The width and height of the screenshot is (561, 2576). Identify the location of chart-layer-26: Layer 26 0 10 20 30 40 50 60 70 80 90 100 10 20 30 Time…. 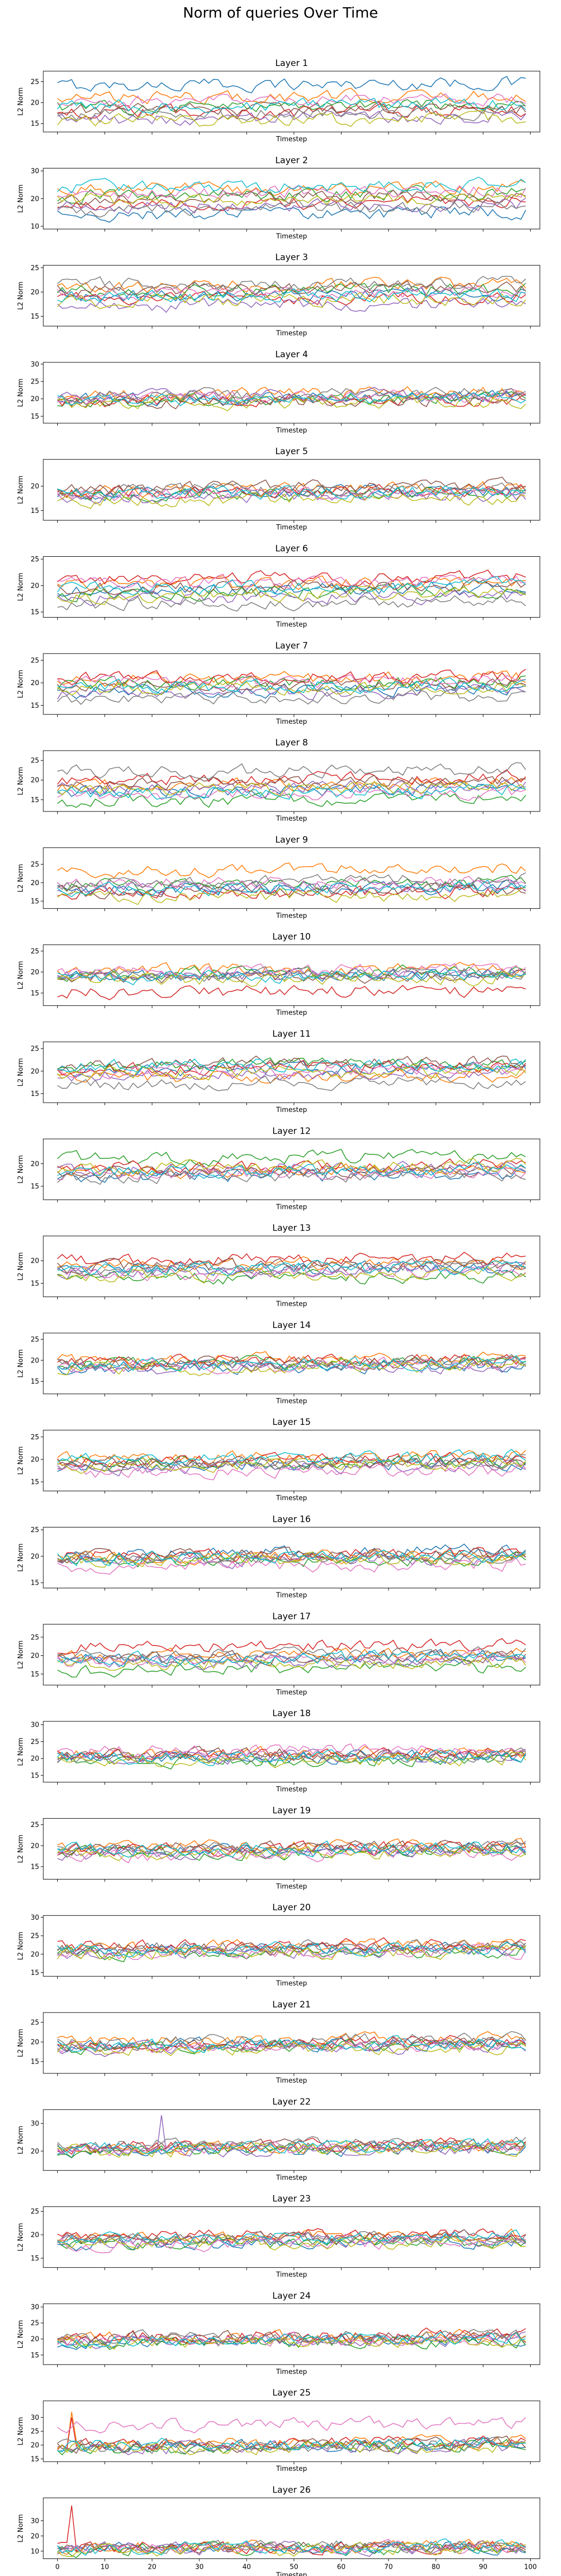
(278, 2530).